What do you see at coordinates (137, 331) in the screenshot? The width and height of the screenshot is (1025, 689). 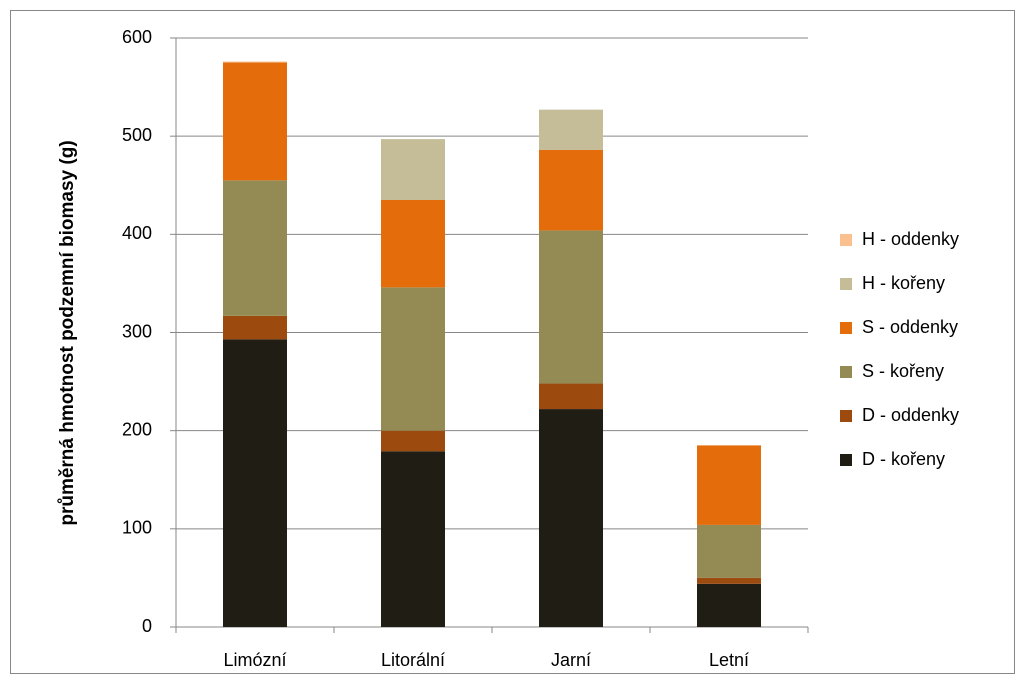 I see `y-tick-label: 300` at bounding box center [137, 331].